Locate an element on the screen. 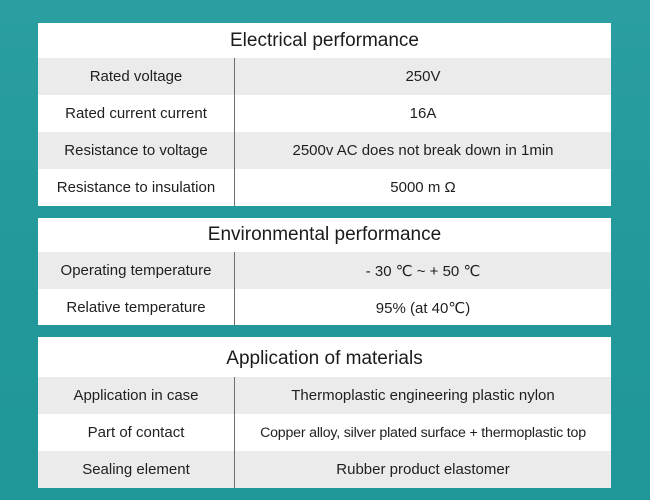 This screenshot has height=500, width=650. row-label: Rated voltage is located at coordinates (136, 76).